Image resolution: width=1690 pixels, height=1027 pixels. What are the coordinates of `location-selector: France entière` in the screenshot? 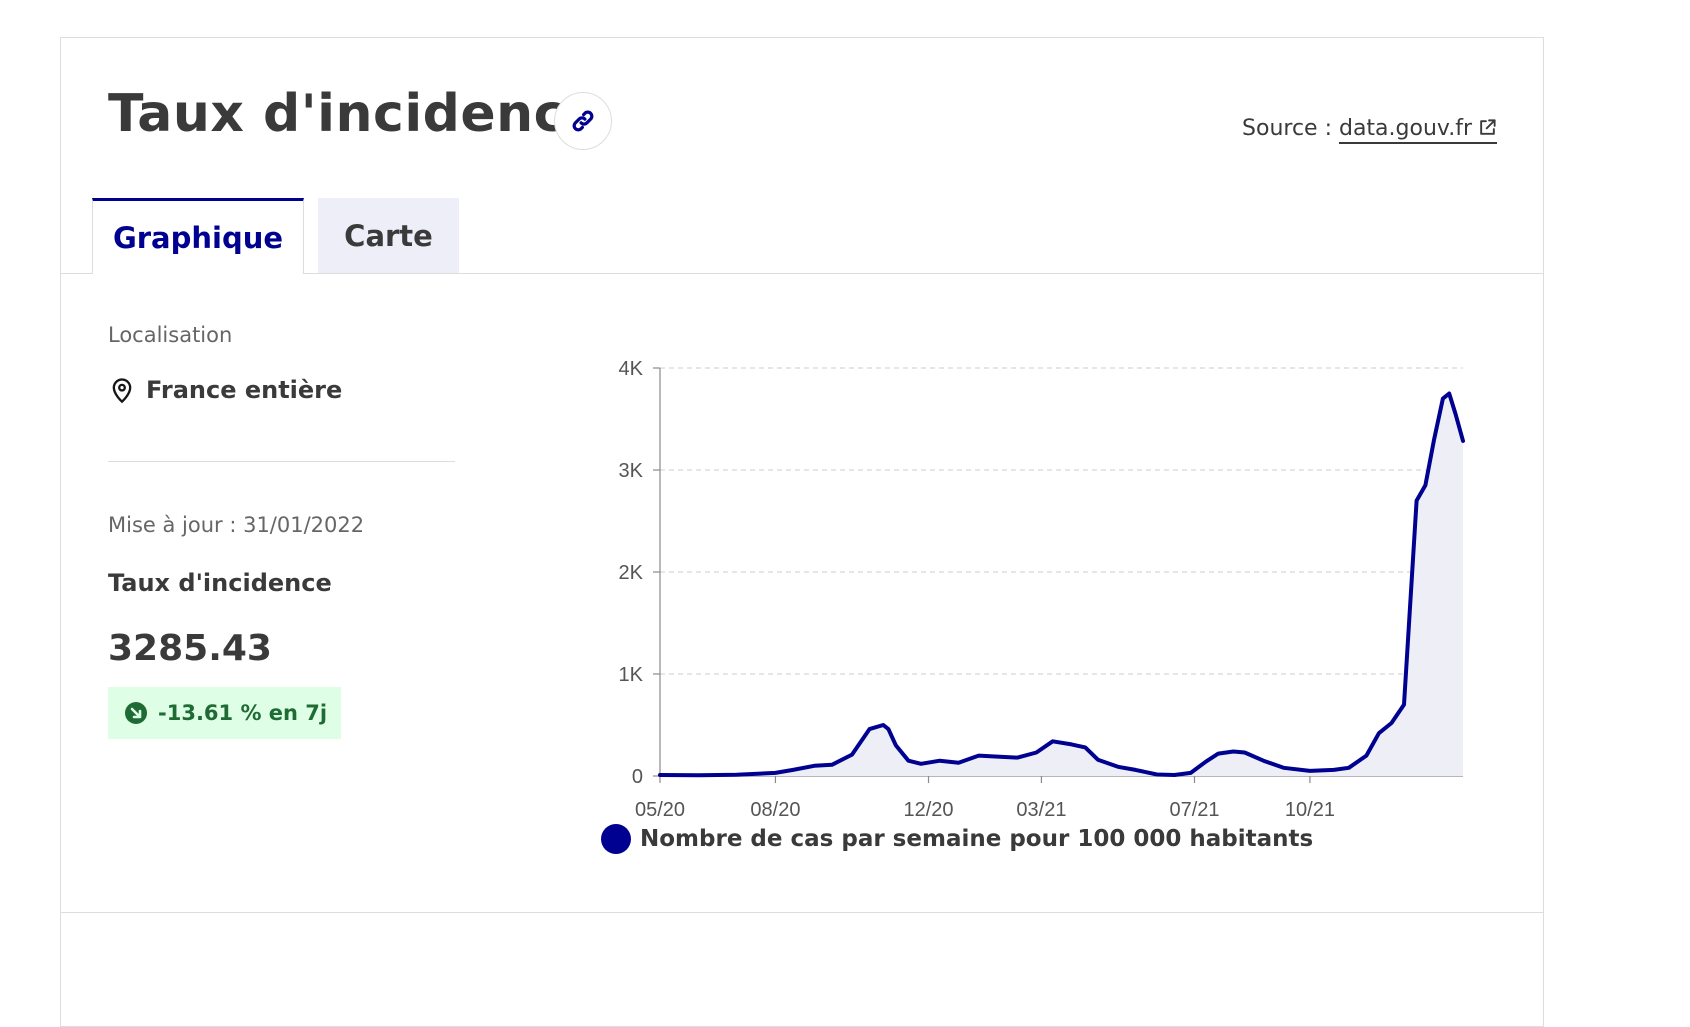 It's located at (225, 390).